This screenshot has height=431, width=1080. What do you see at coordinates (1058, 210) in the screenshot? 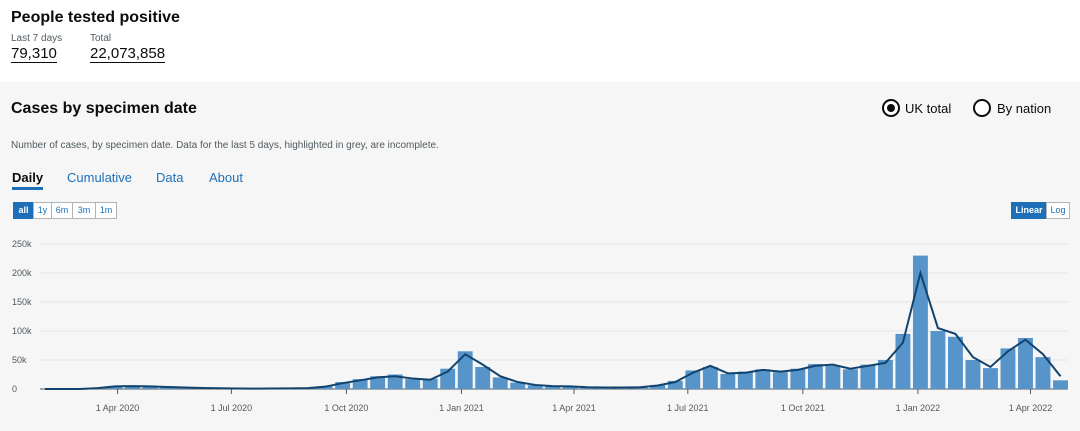
I see `scale-button: Log` at bounding box center [1058, 210].